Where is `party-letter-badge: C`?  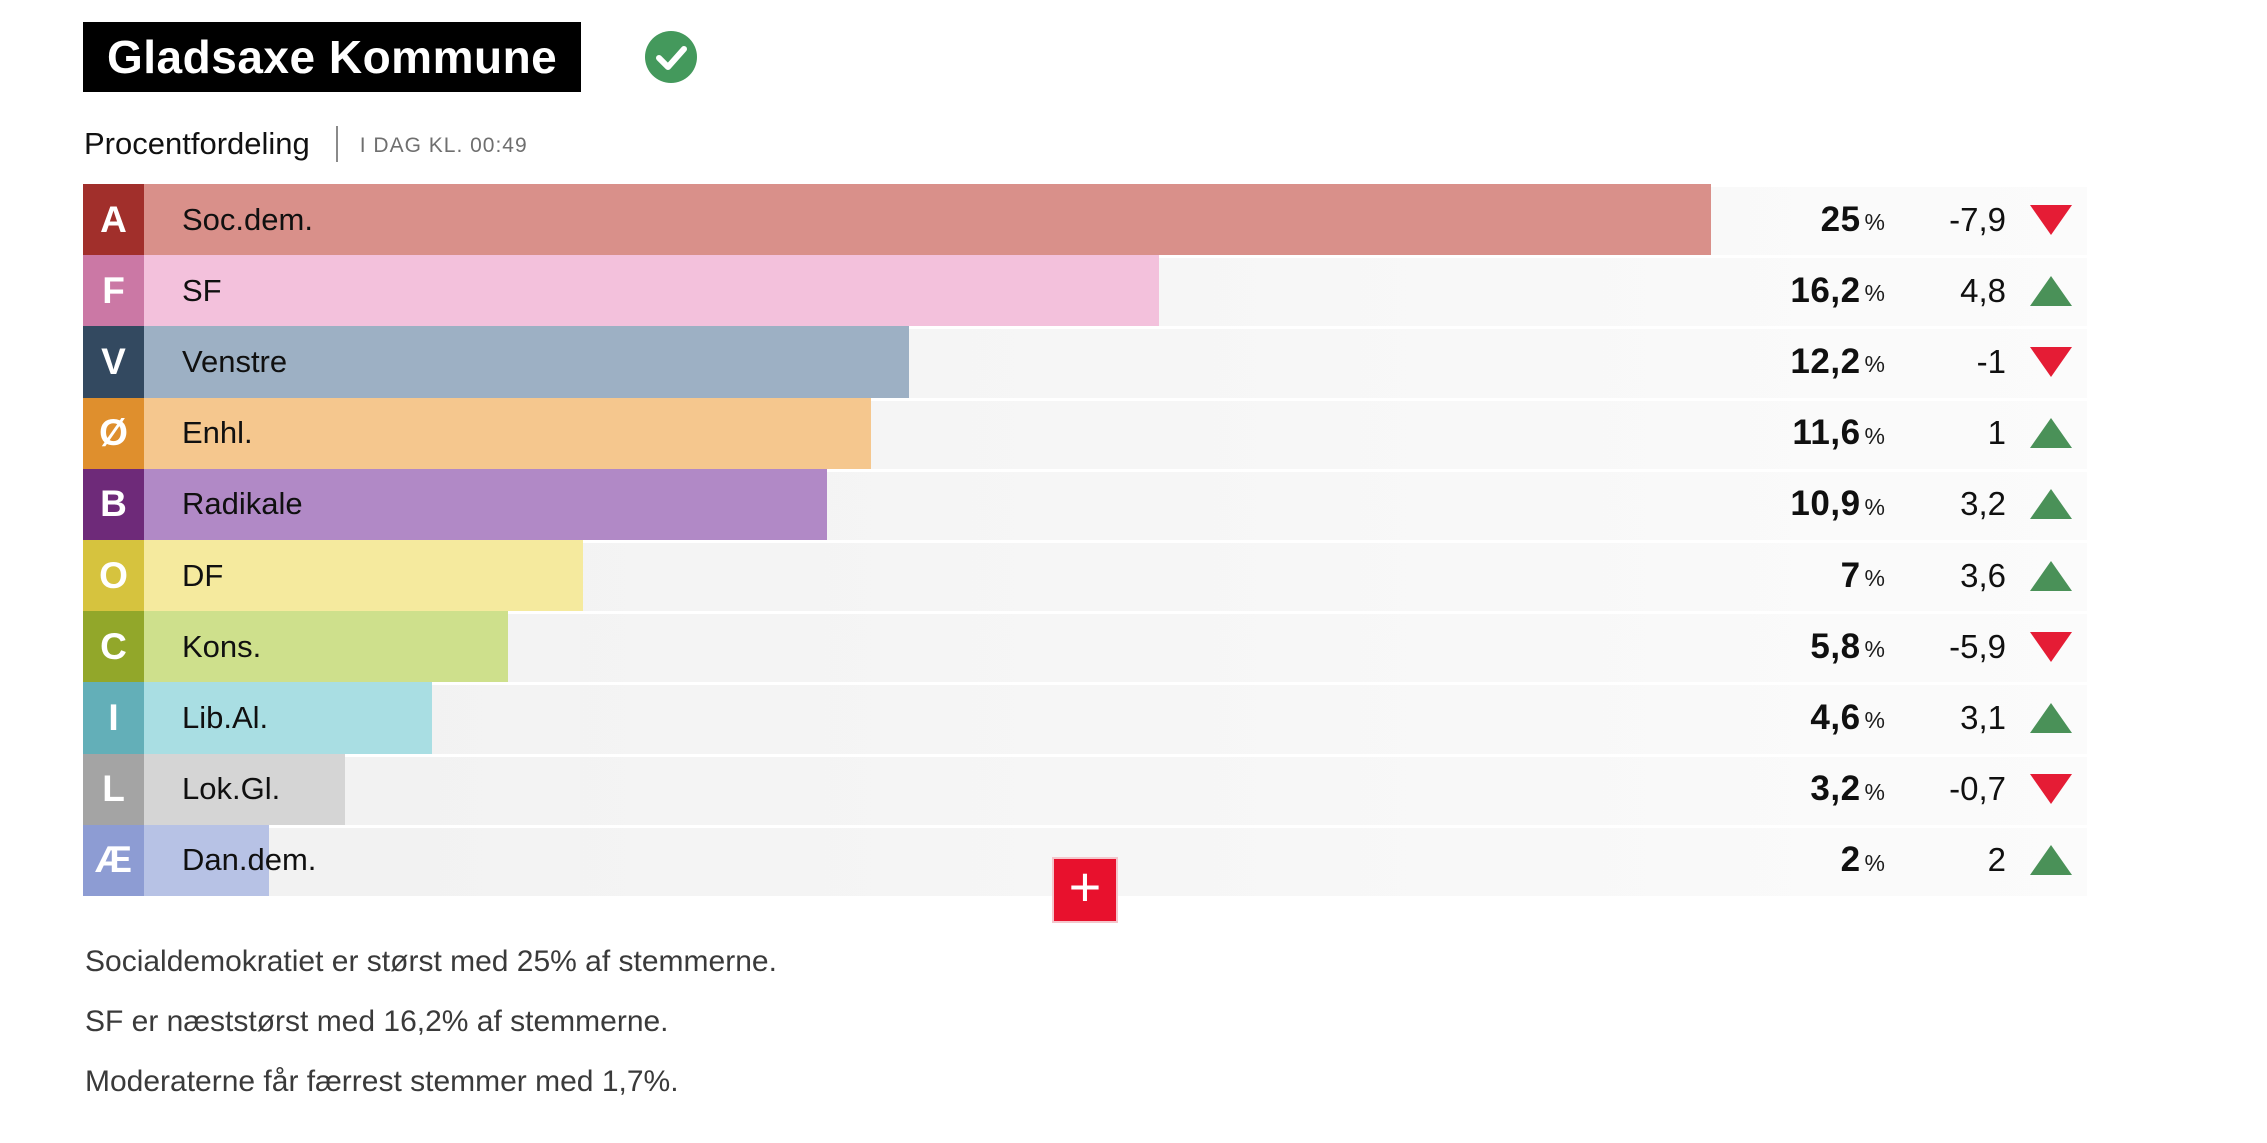 party-letter-badge: C is located at coordinates (113, 647).